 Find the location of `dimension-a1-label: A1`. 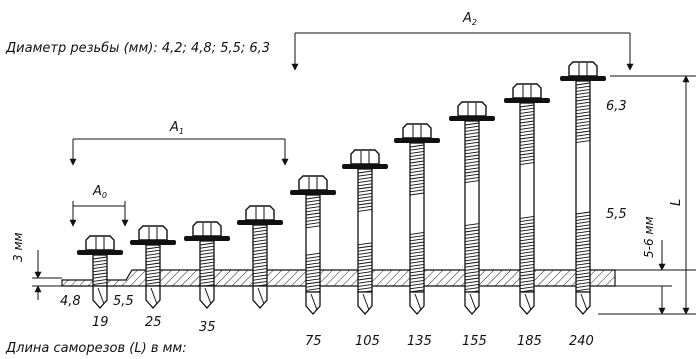

dimension-a1-label: A1 is located at coordinates (176, 128).